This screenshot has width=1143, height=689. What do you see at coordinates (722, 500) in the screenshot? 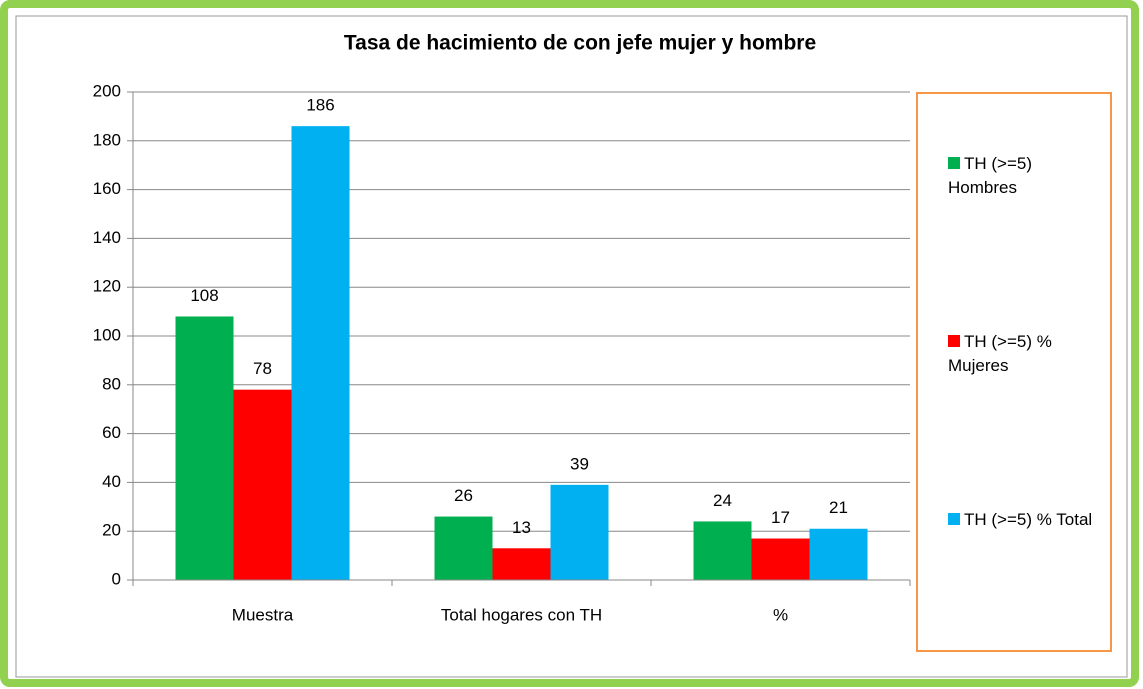
I see `value-label: 24` at bounding box center [722, 500].